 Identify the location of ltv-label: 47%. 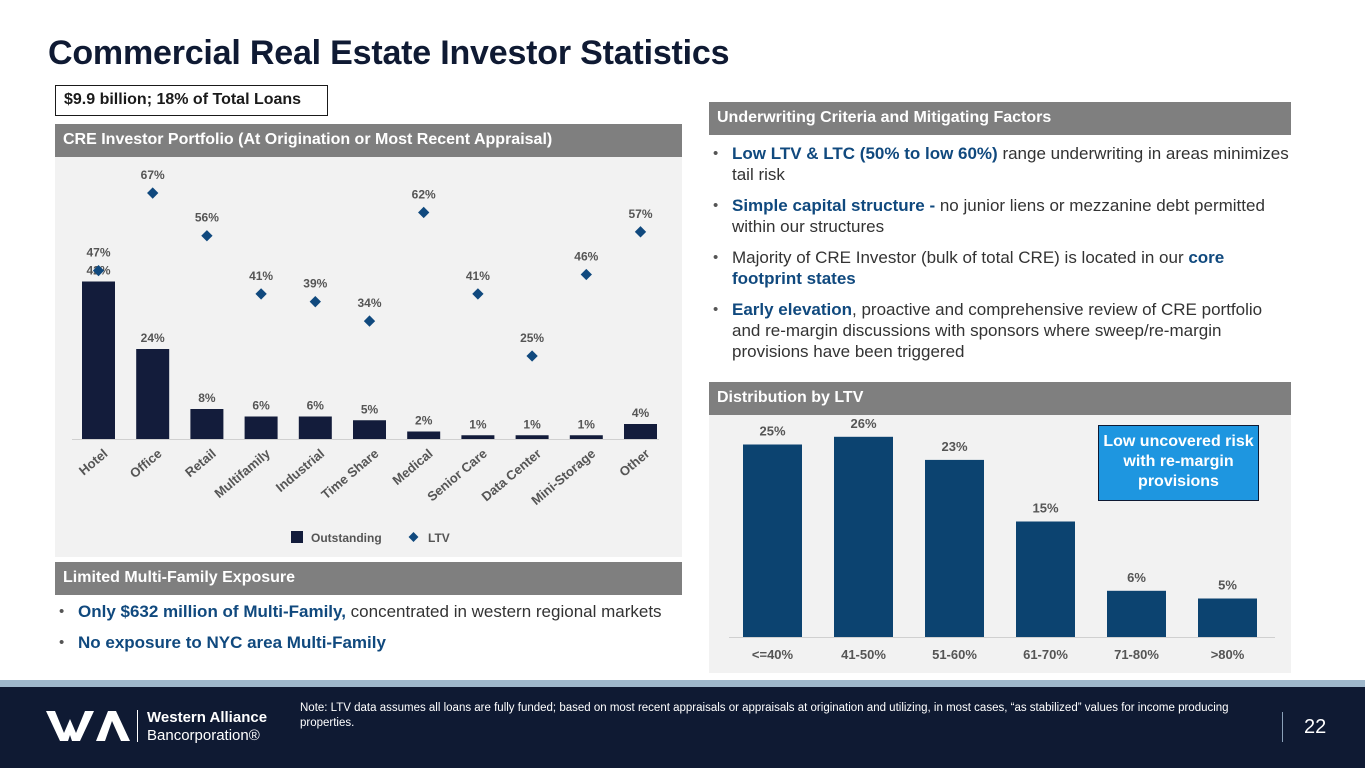
(98, 253).